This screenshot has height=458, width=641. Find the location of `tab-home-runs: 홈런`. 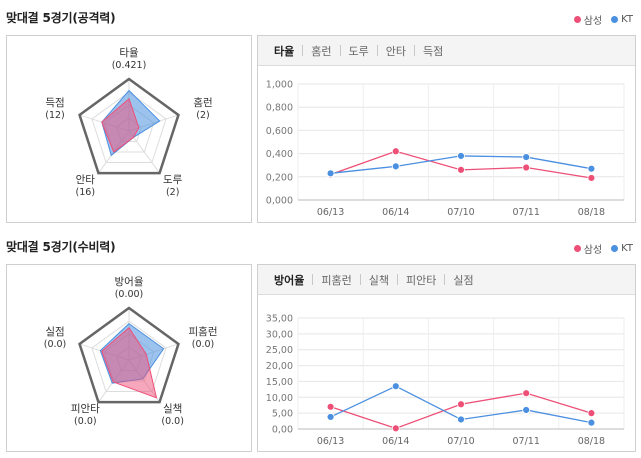

tab-home-runs: 홈런 is located at coordinates (321, 51).